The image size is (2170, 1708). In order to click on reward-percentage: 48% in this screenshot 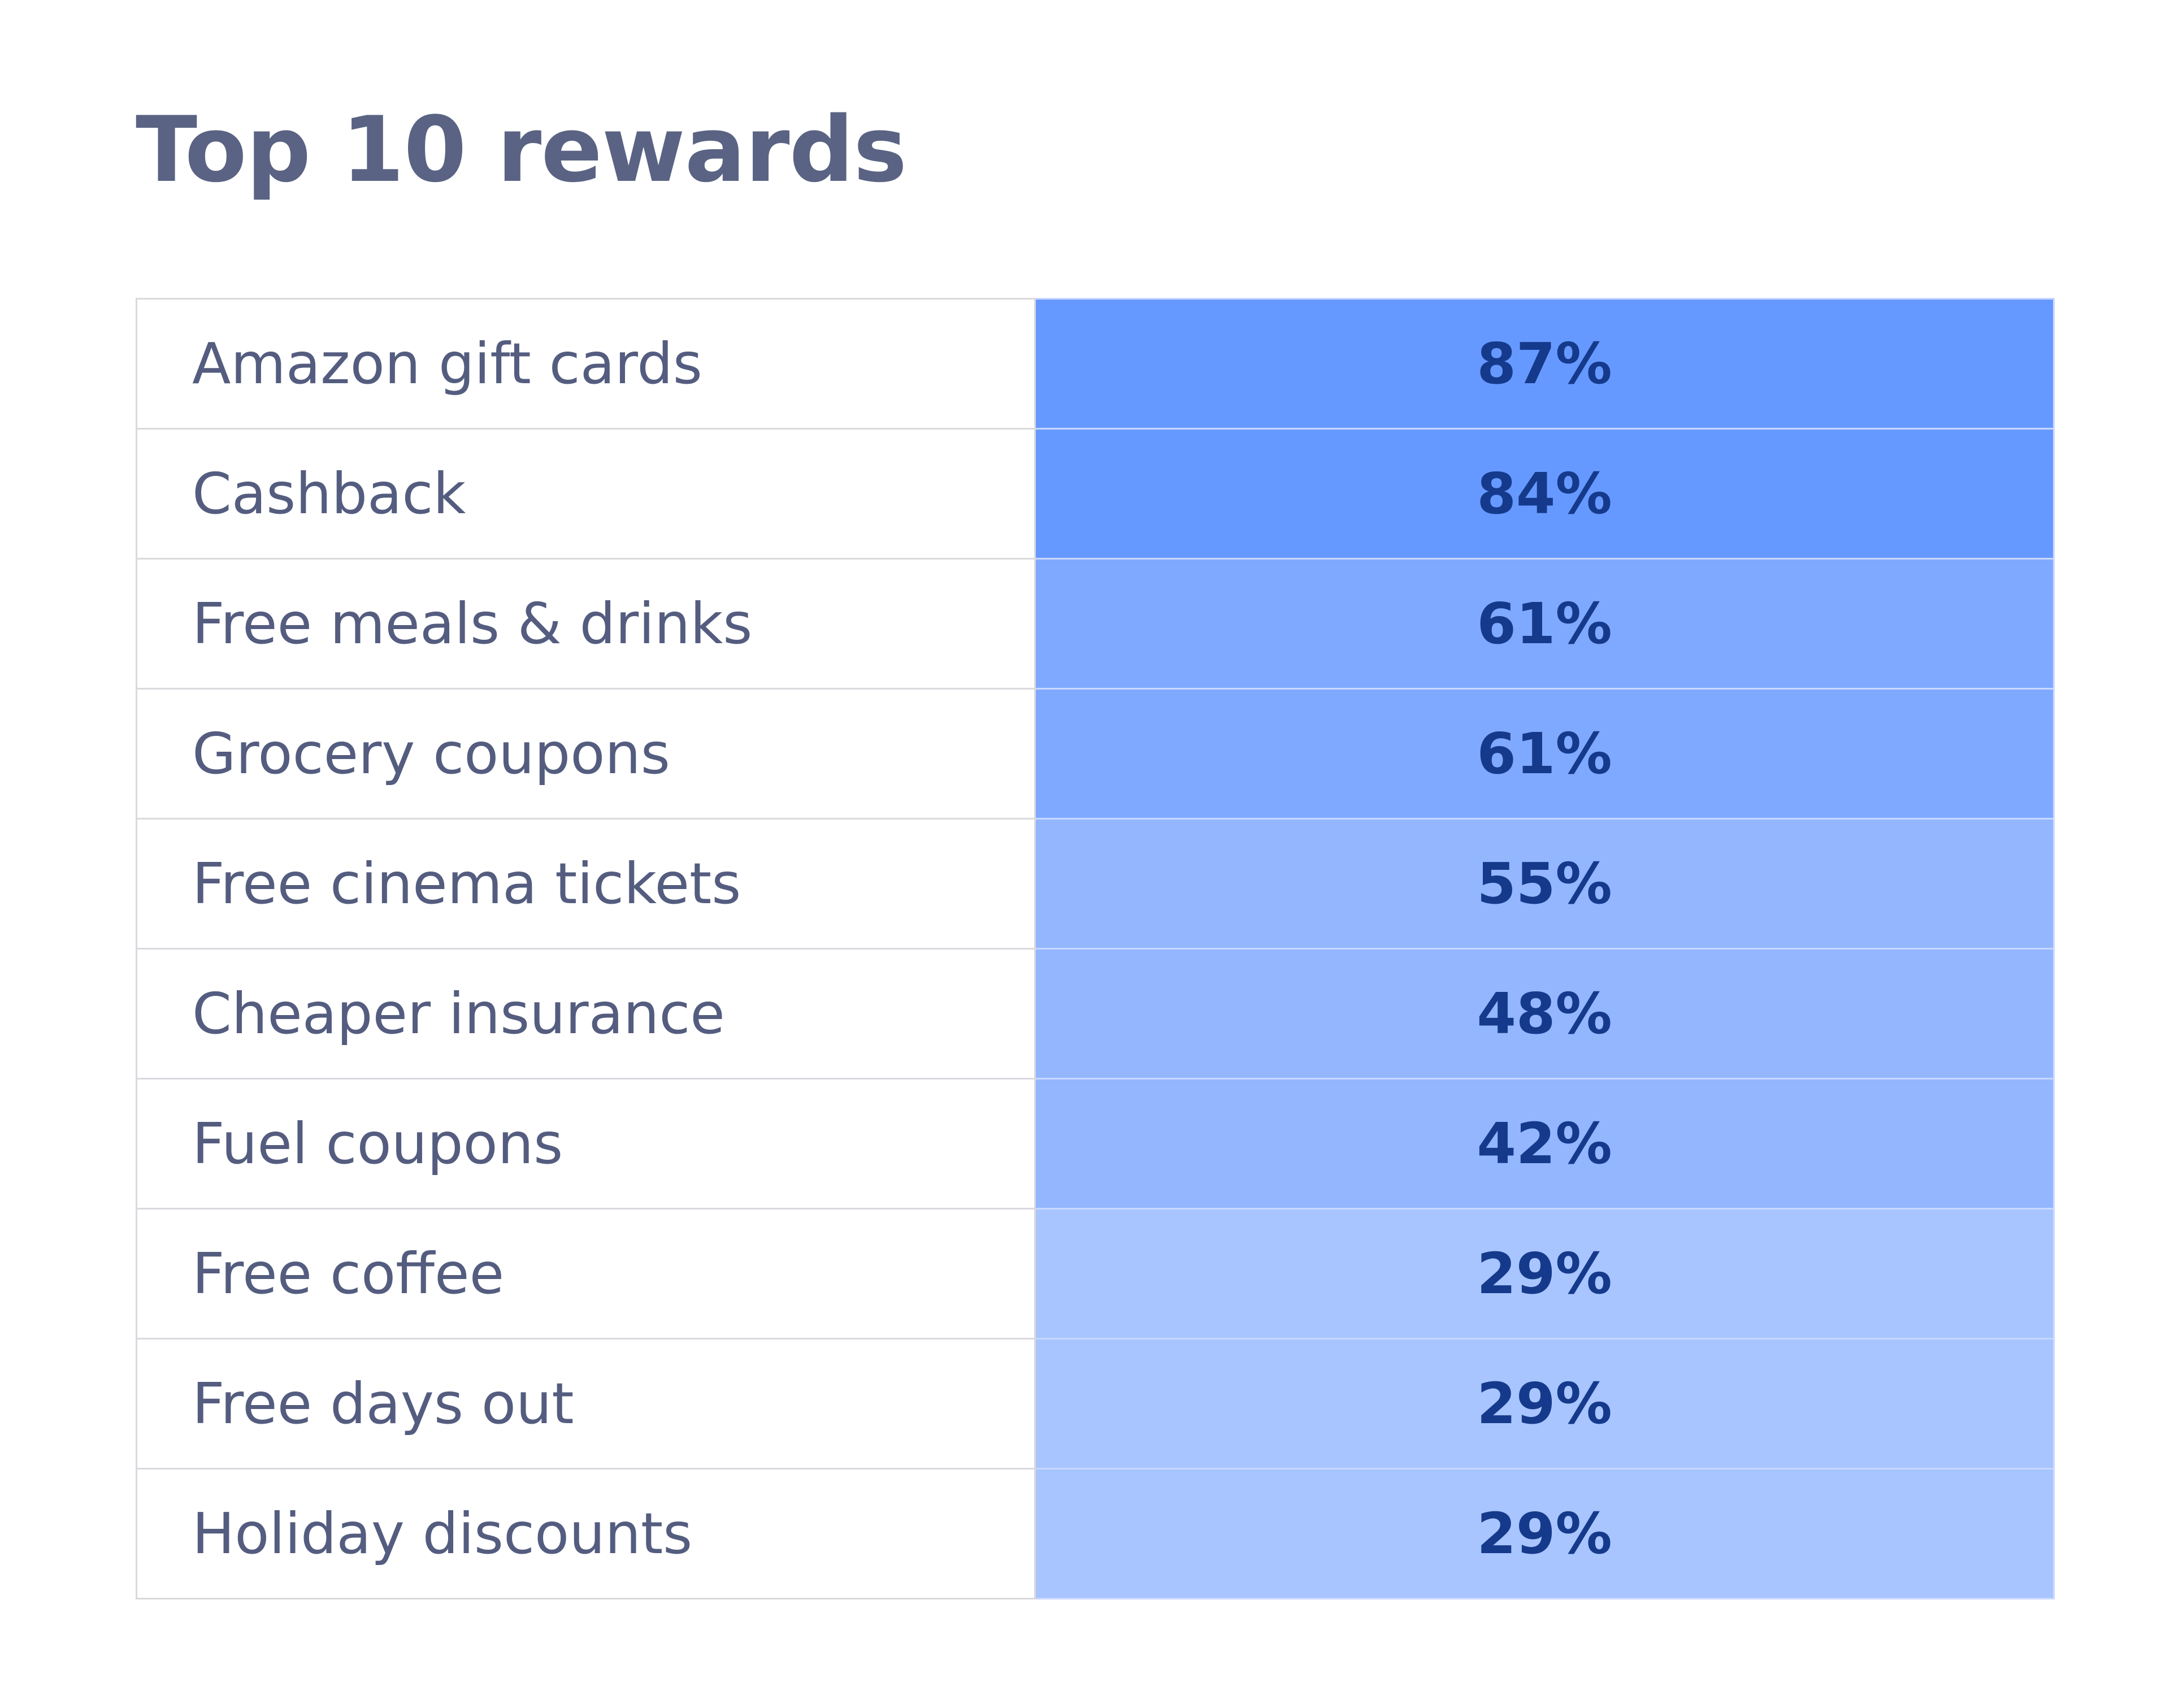, I will do `click(1544, 1014)`.